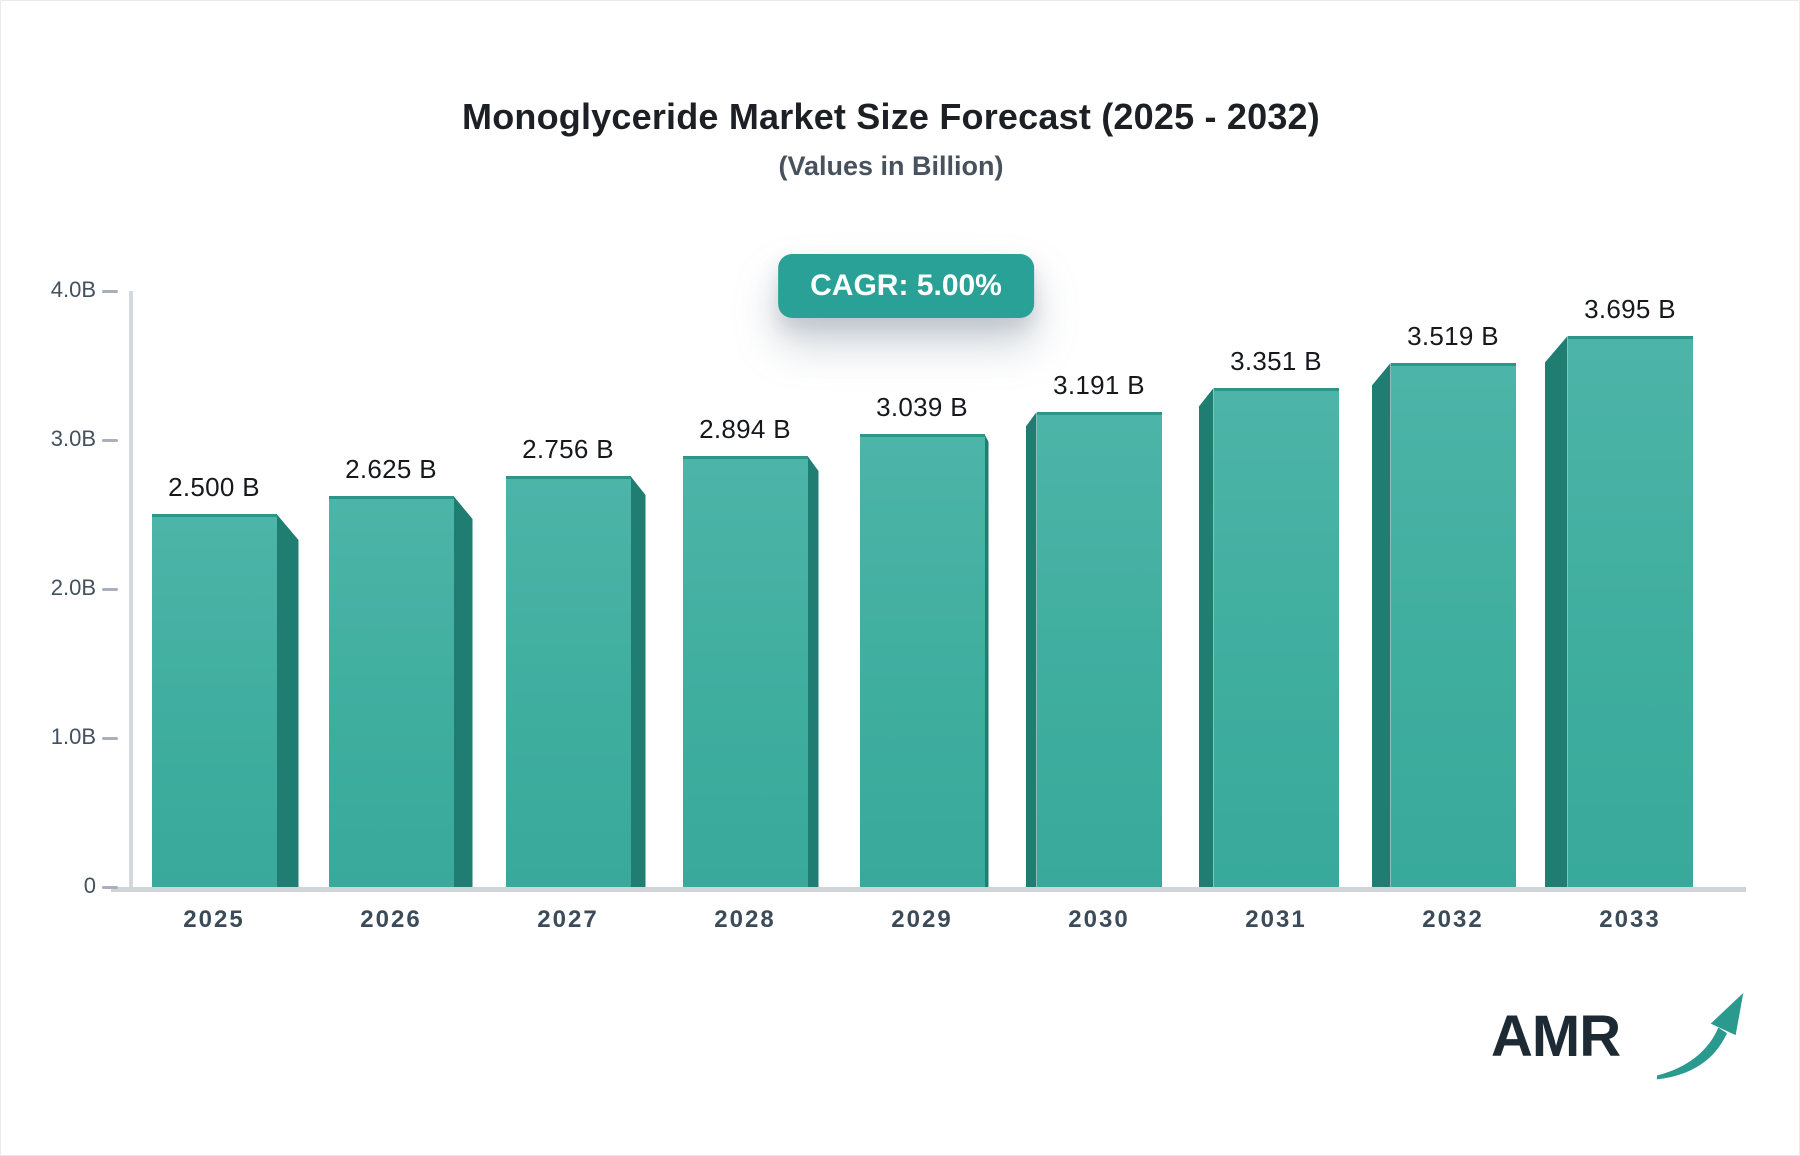 Image resolution: width=1800 pixels, height=1156 pixels. I want to click on x-tick-label: 2032, so click(1453, 919).